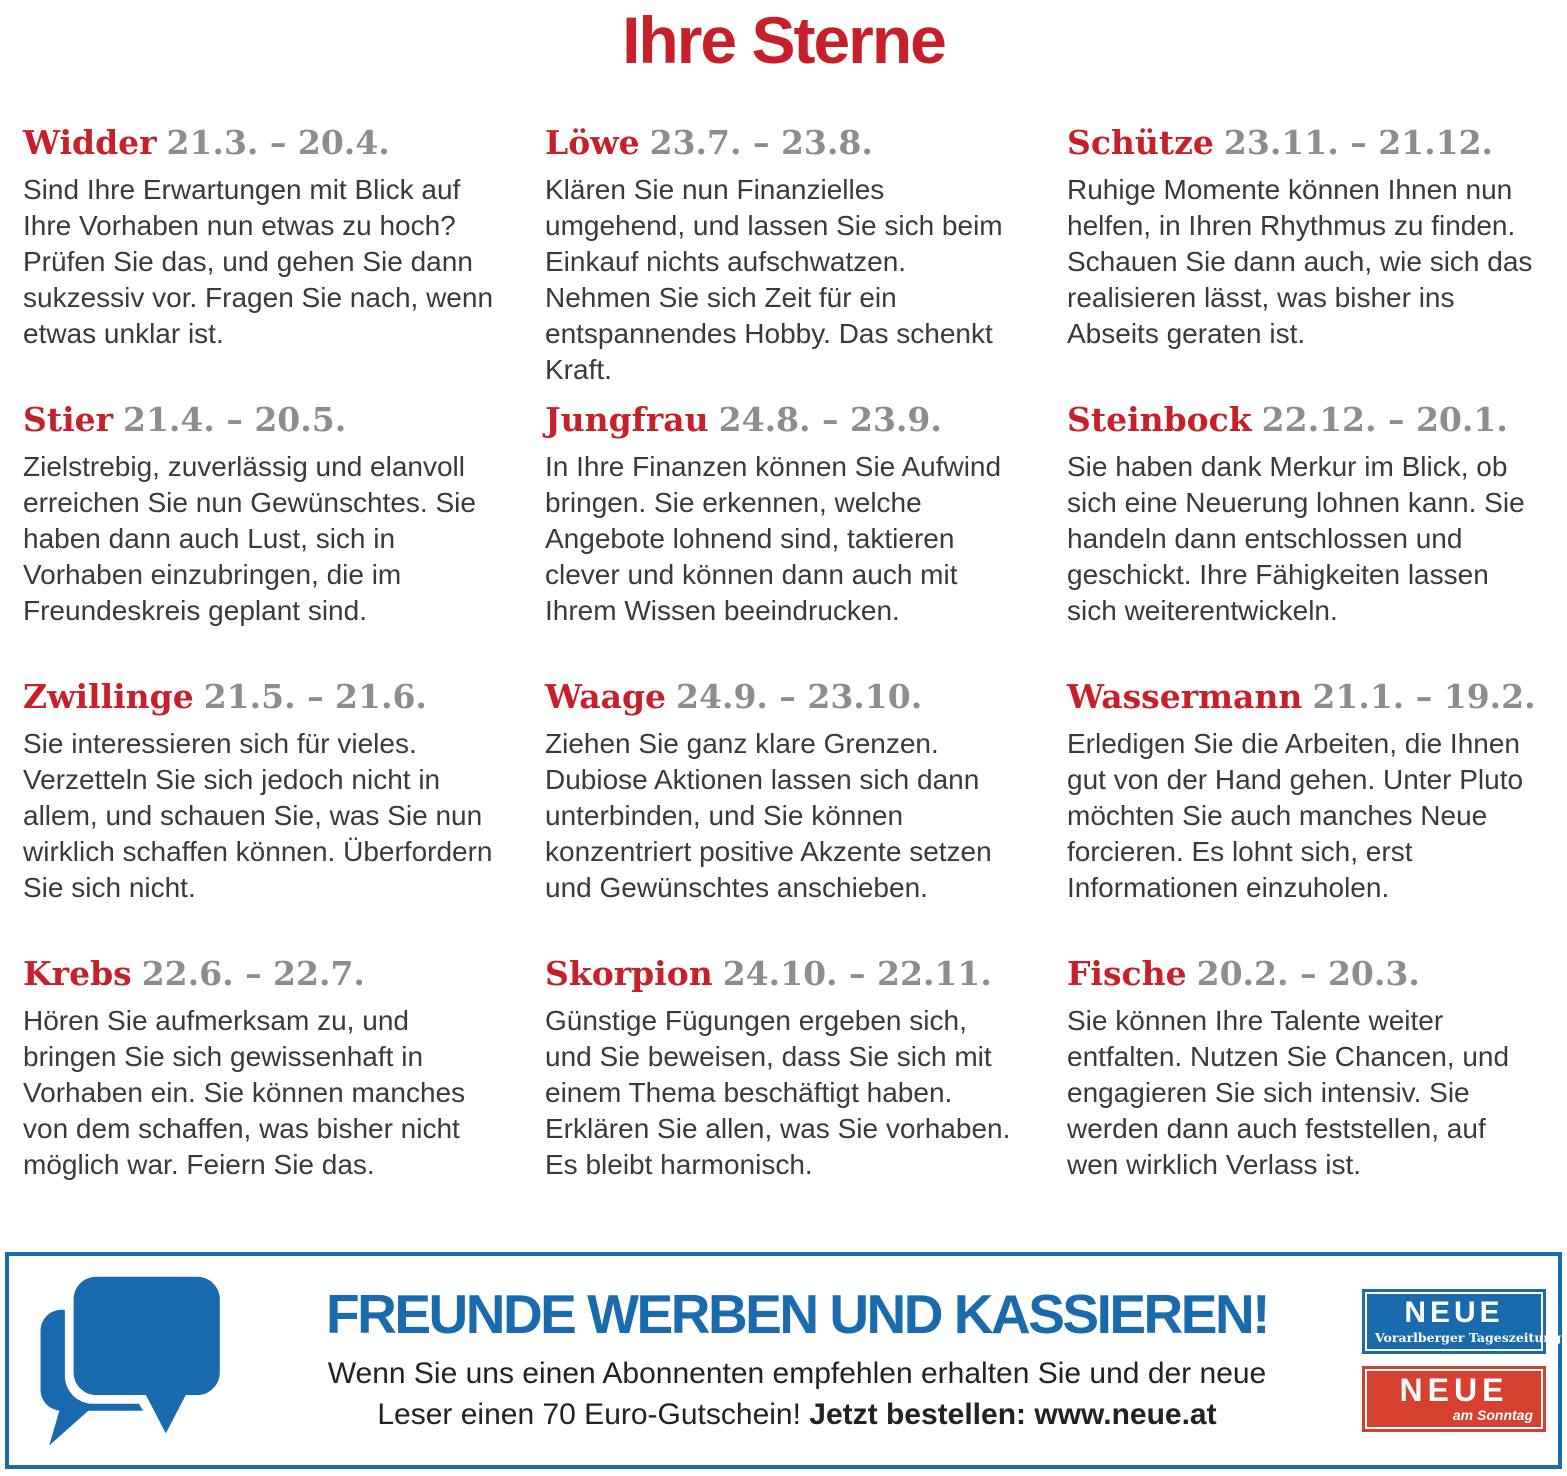 Image resolution: width=1567 pixels, height=1476 pixels. I want to click on entry-heading: Steinbock 22.12. – 20.1., so click(1302, 420).